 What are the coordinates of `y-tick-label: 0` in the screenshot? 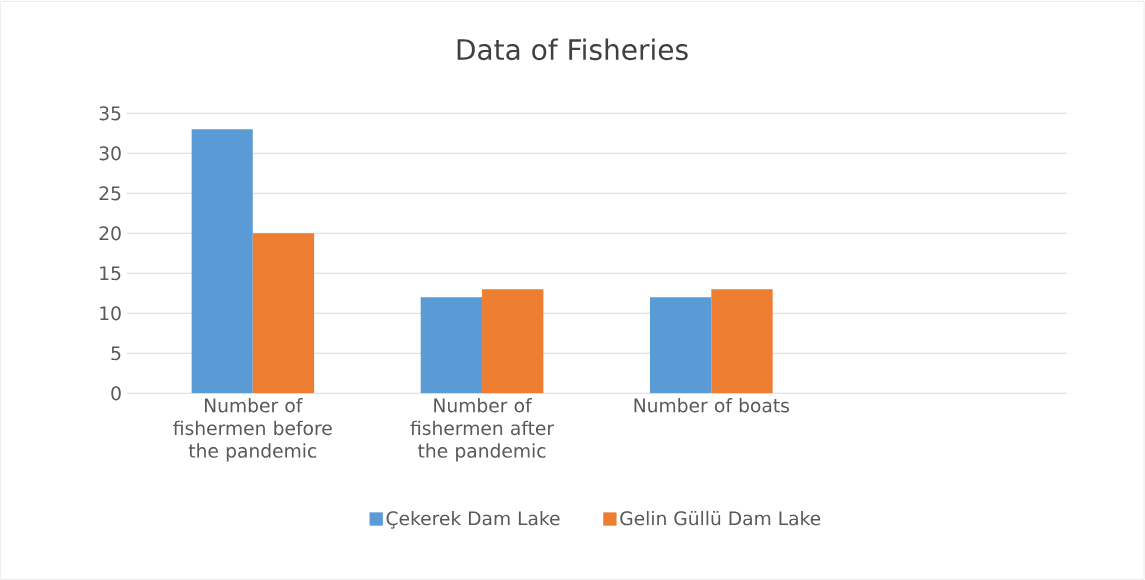 It's located at (116, 393).